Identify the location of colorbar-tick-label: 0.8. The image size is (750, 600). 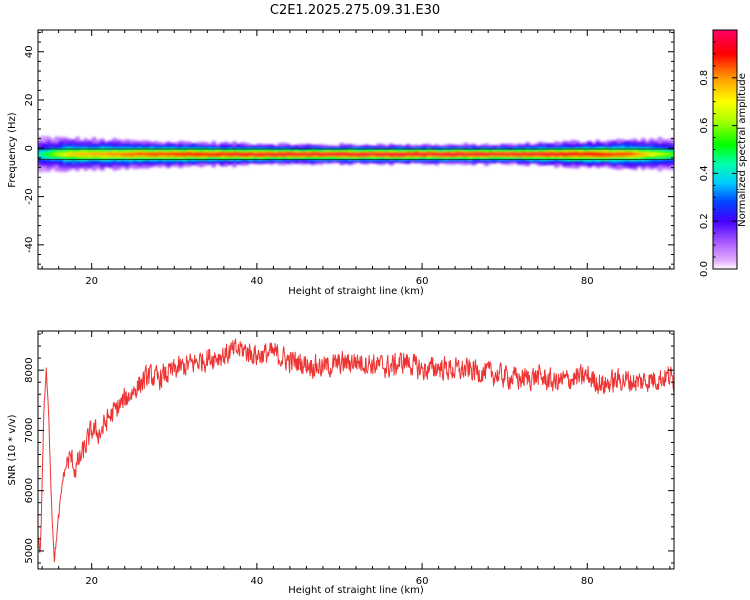
(704, 78).